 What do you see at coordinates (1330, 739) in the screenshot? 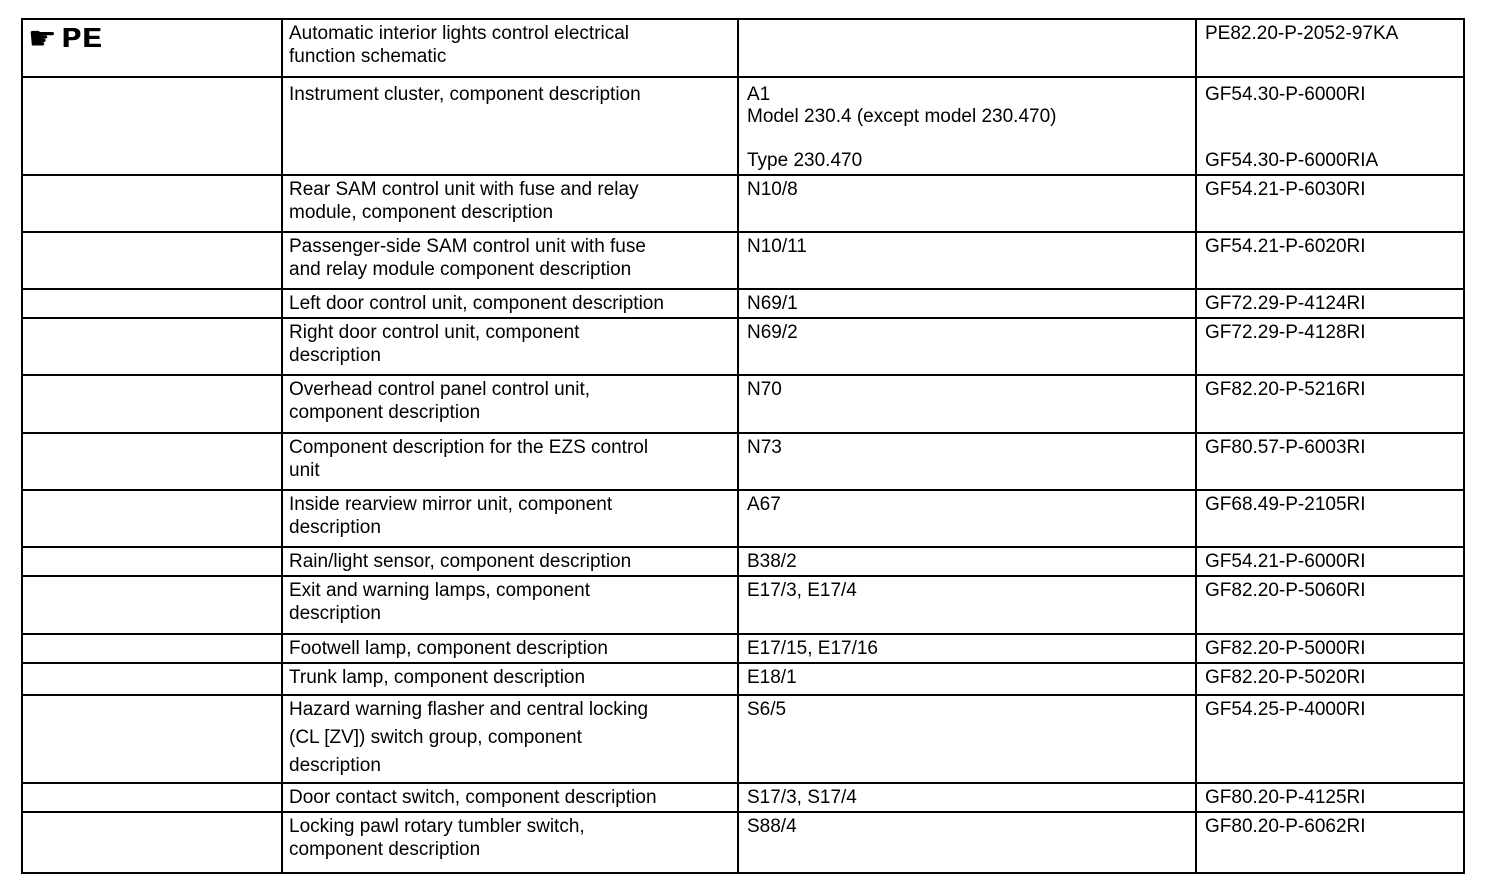
I see `document-code-cell: GF54.25-P-4000RI` at bounding box center [1330, 739].